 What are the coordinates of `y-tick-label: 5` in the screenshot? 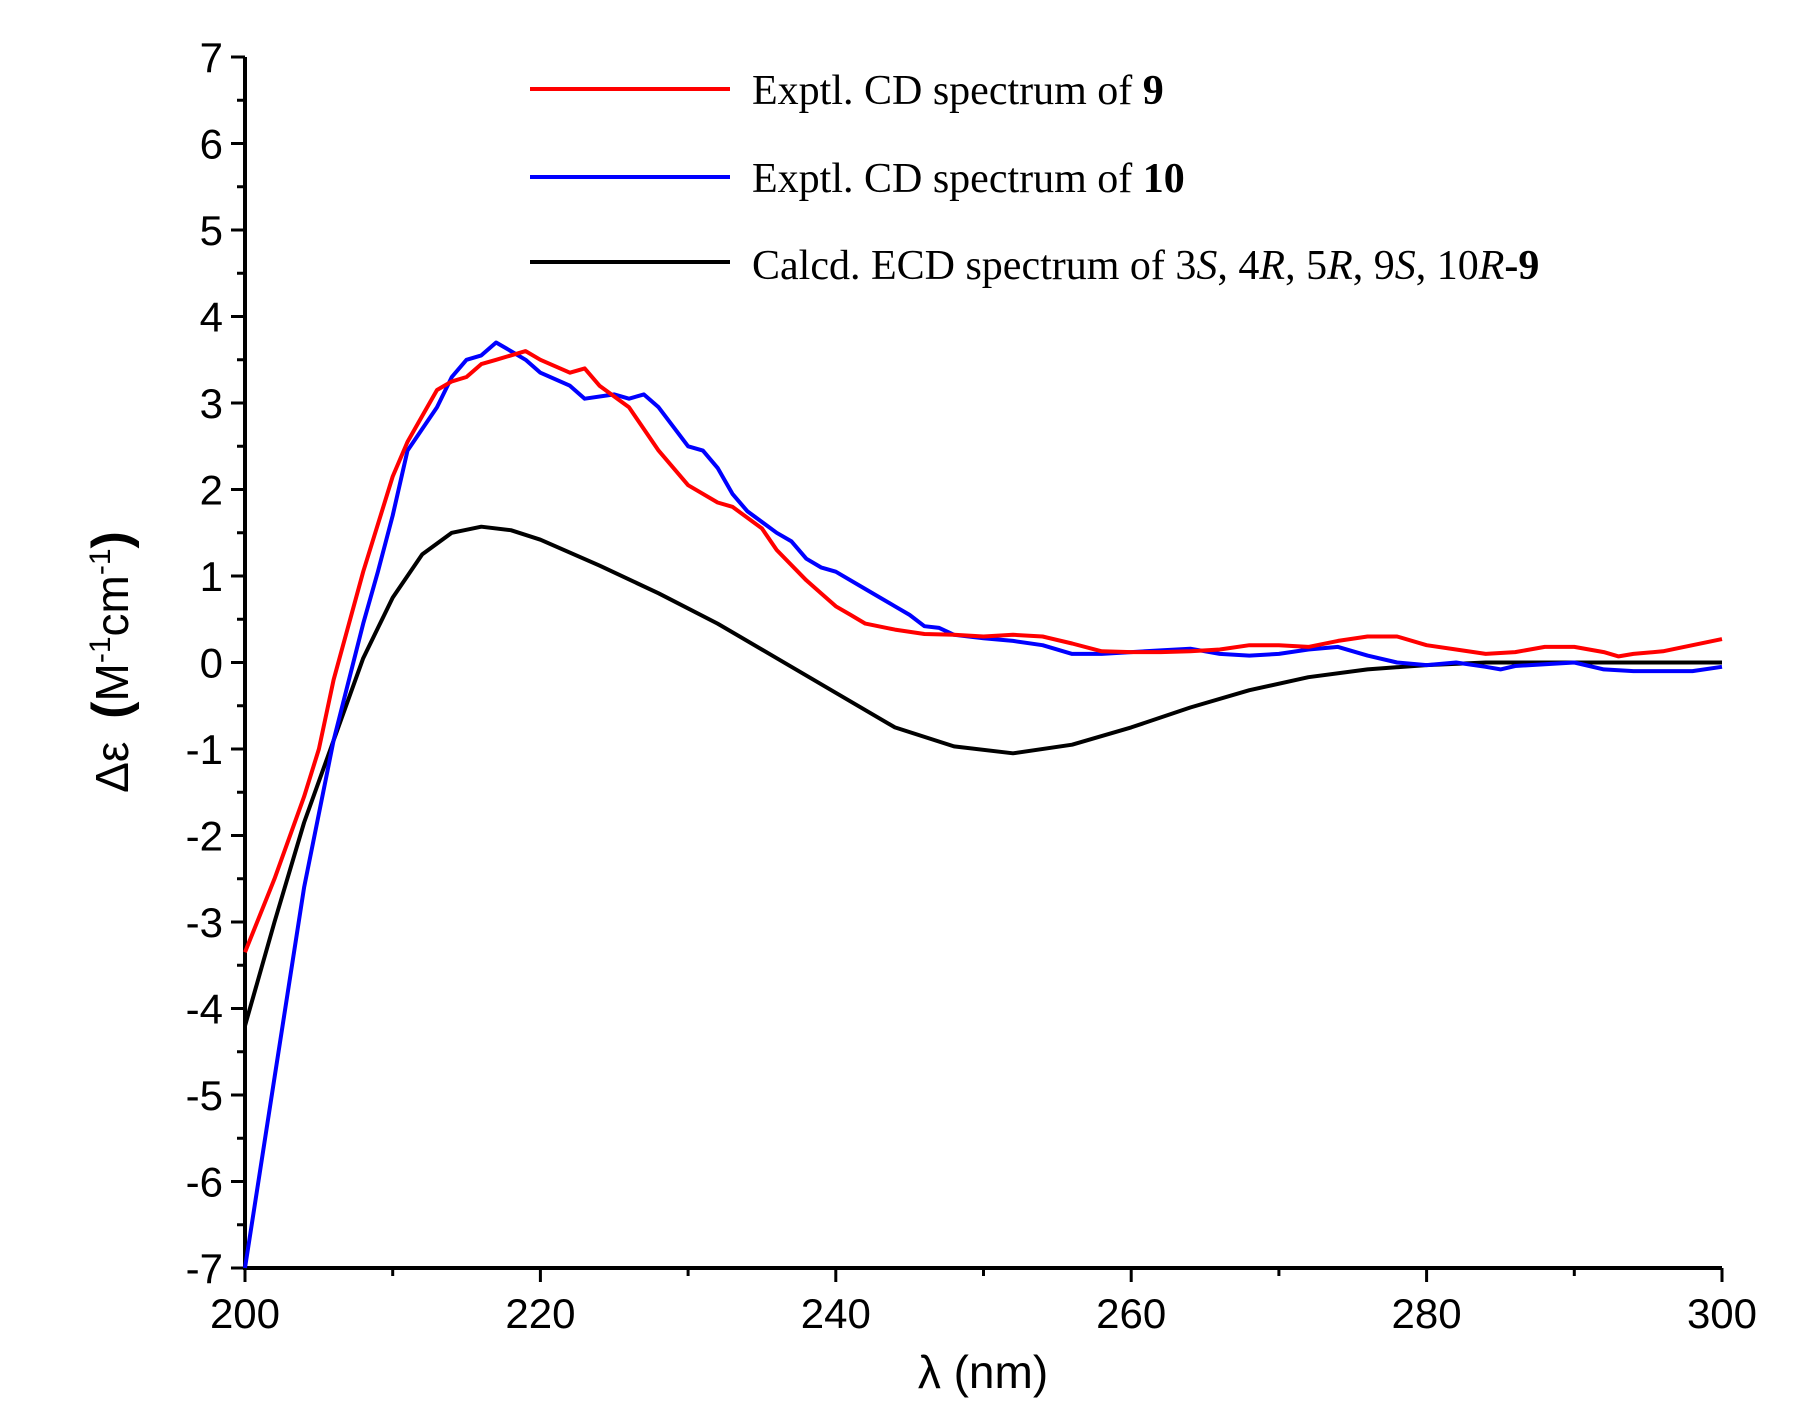 It's located at (211, 230).